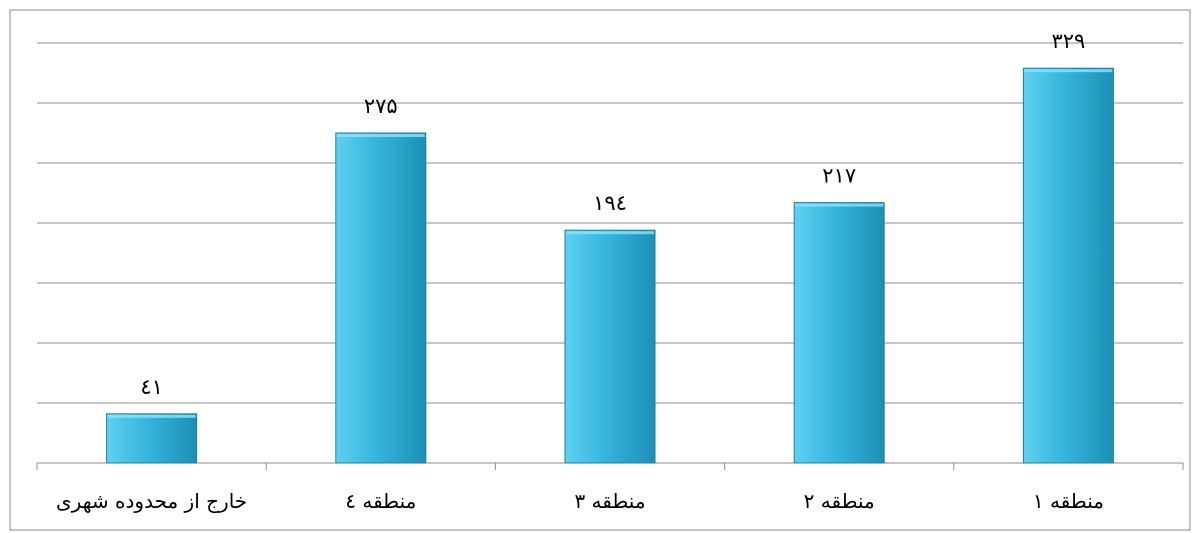 Image resolution: width=1200 pixels, height=533 pixels. I want to click on x-tick-label: منطقه ٤, so click(380, 501).